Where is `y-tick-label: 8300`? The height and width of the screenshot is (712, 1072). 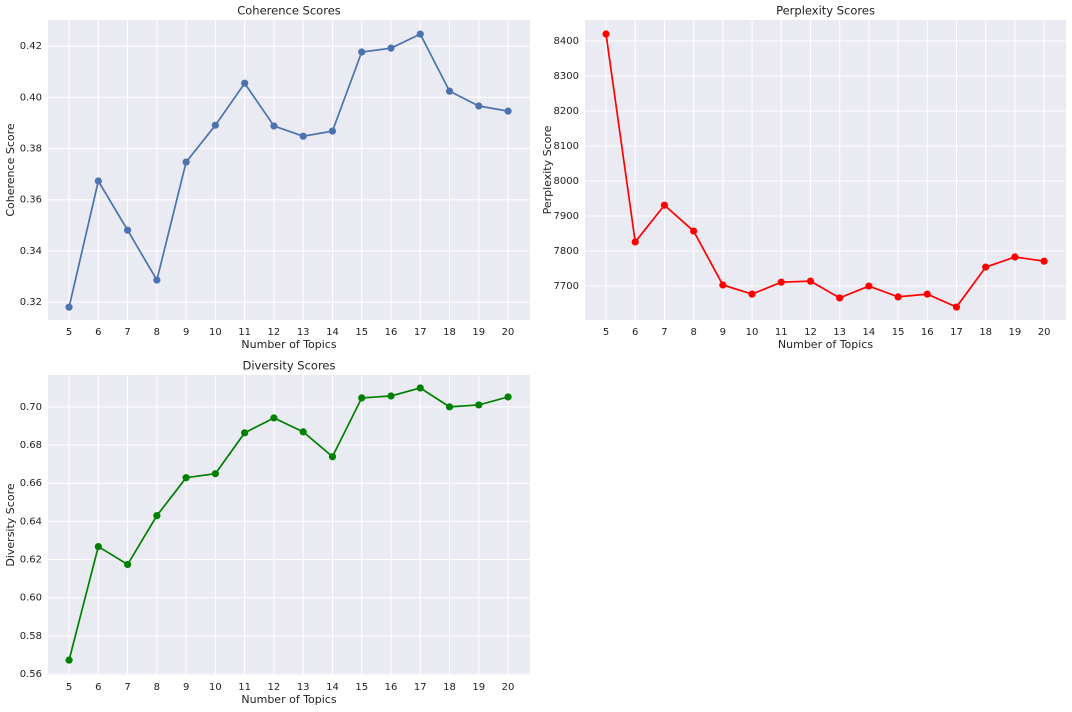 y-tick-label: 8300 is located at coordinates (566, 76).